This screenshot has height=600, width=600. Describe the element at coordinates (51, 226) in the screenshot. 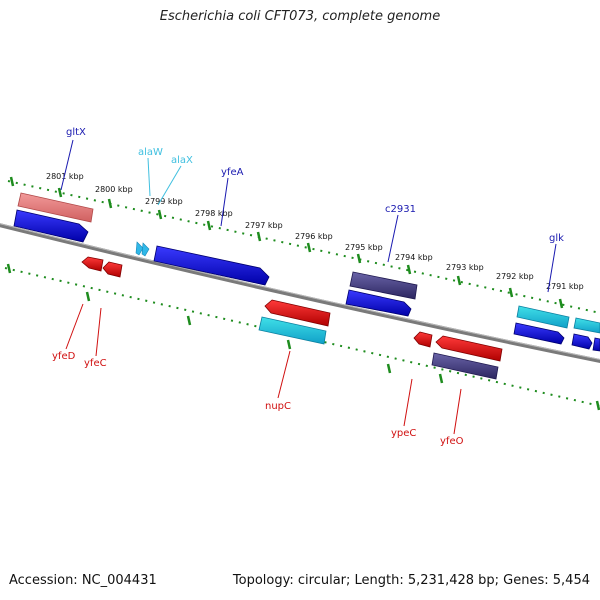

I see `gene-forward-left` at that location.